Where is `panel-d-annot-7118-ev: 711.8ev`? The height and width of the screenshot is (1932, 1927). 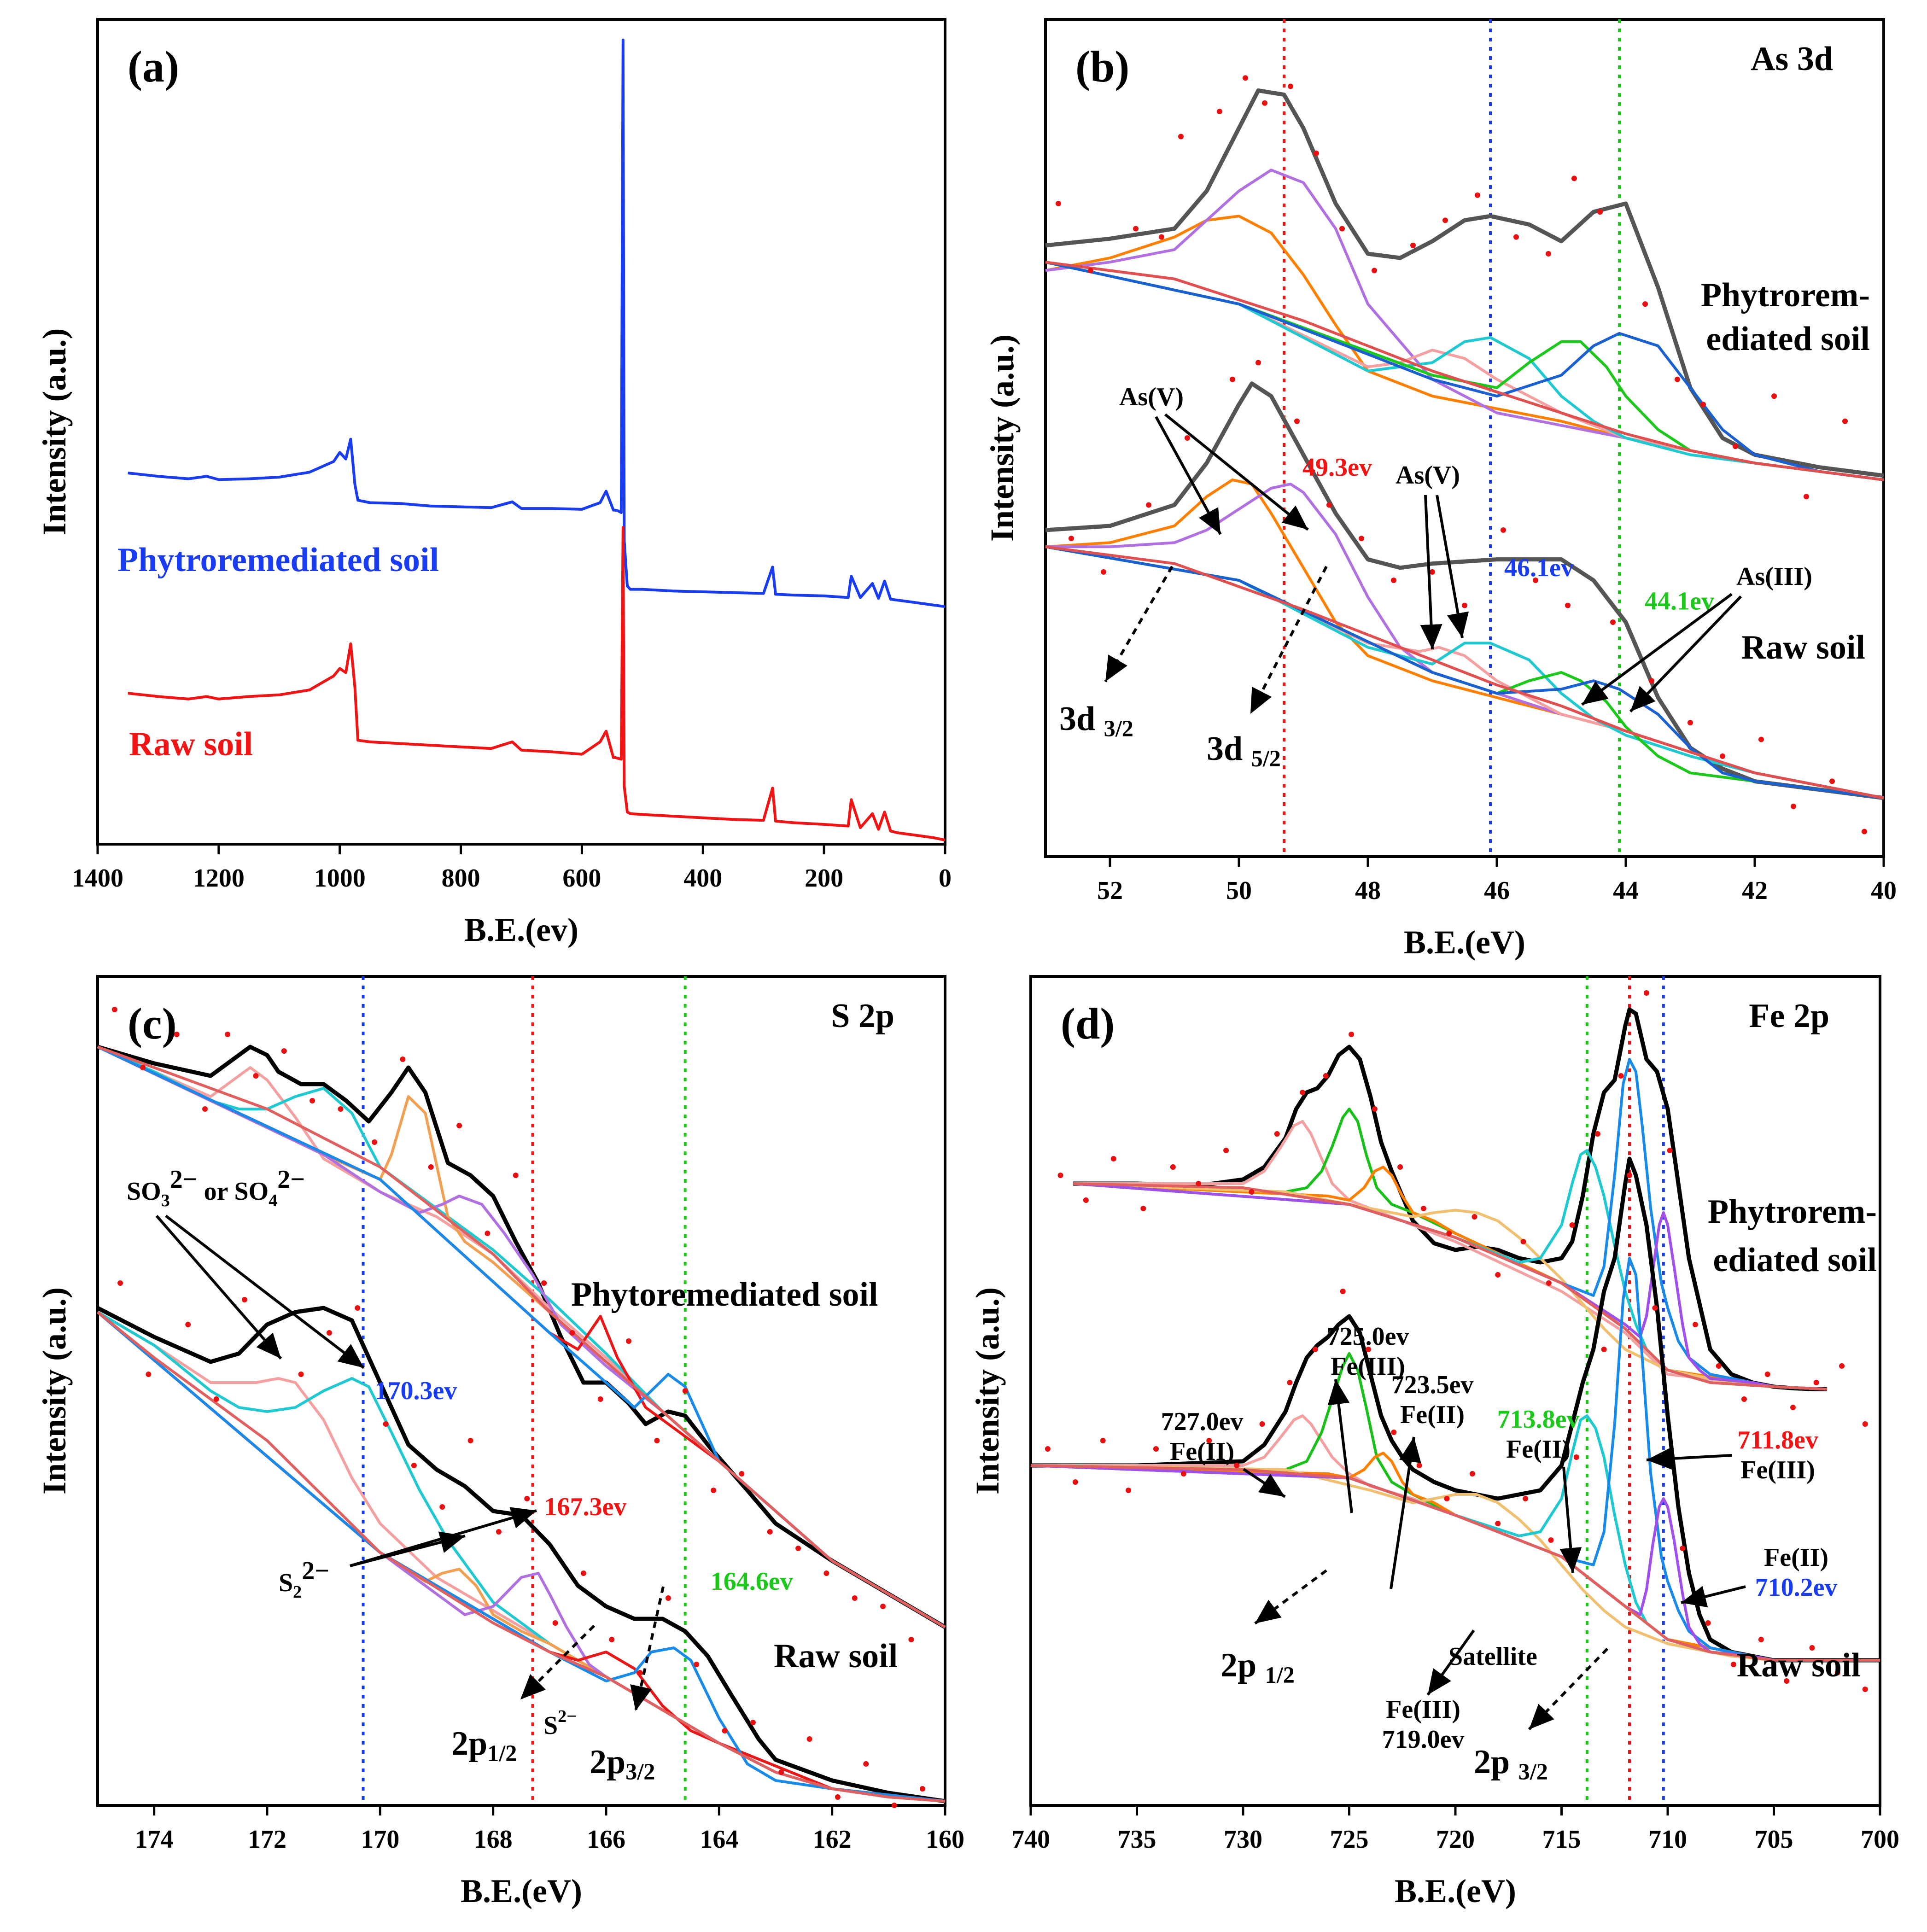 panel-d-annot-7118-ev: 711.8ev is located at coordinates (1777, 1440).